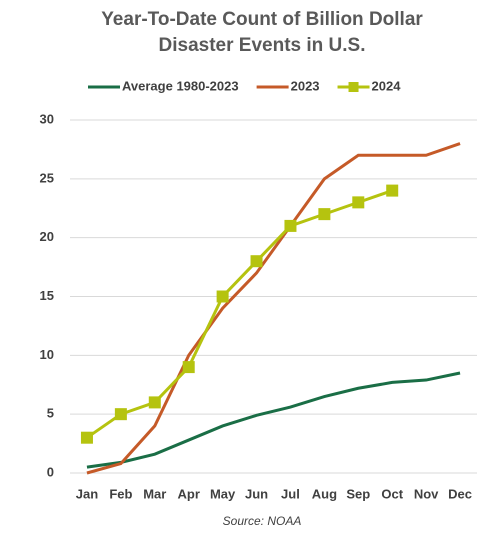 The width and height of the screenshot is (504, 538). Describe the element at coordinates (47, 236) in the screenshot. I see `y-tick-label: 20` at that location.